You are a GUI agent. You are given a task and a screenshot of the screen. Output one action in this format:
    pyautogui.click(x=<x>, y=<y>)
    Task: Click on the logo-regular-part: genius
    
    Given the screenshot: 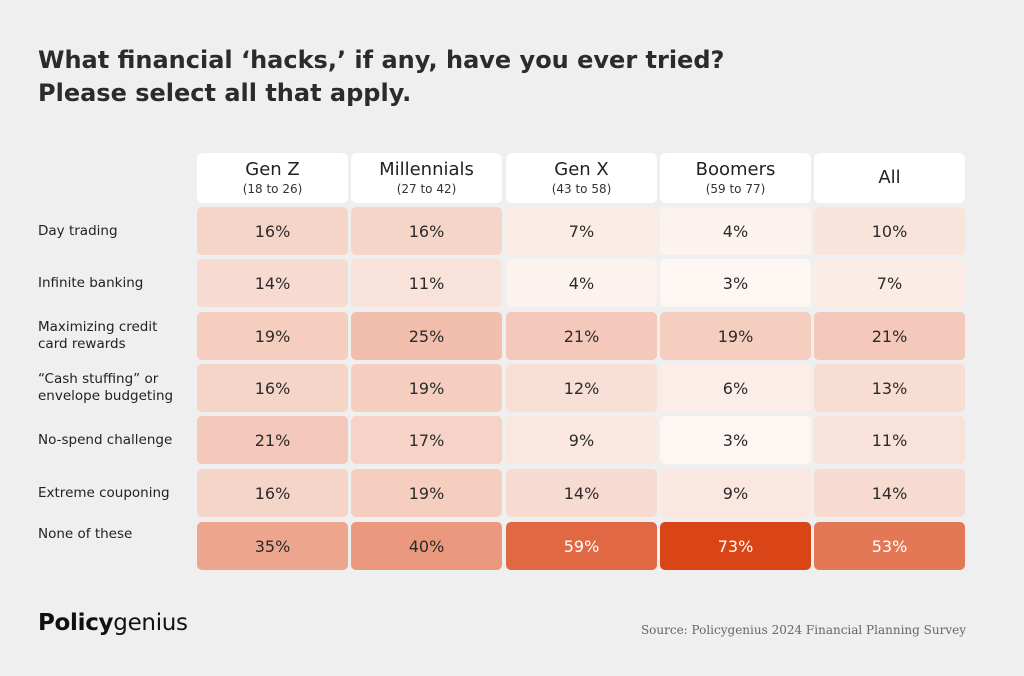 What is the action you would take?
    pyautogui.click(x=150, y=623)
    